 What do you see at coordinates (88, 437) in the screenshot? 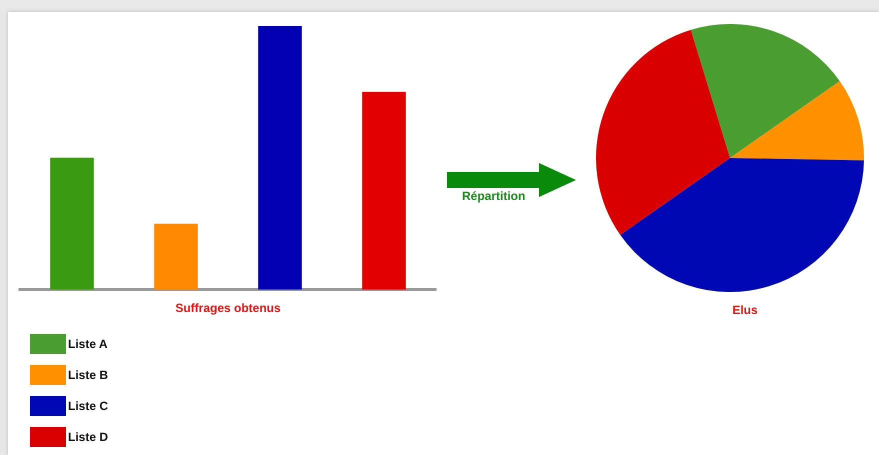
I see `legend-label: Liste D` at bounding box center [88, 437].